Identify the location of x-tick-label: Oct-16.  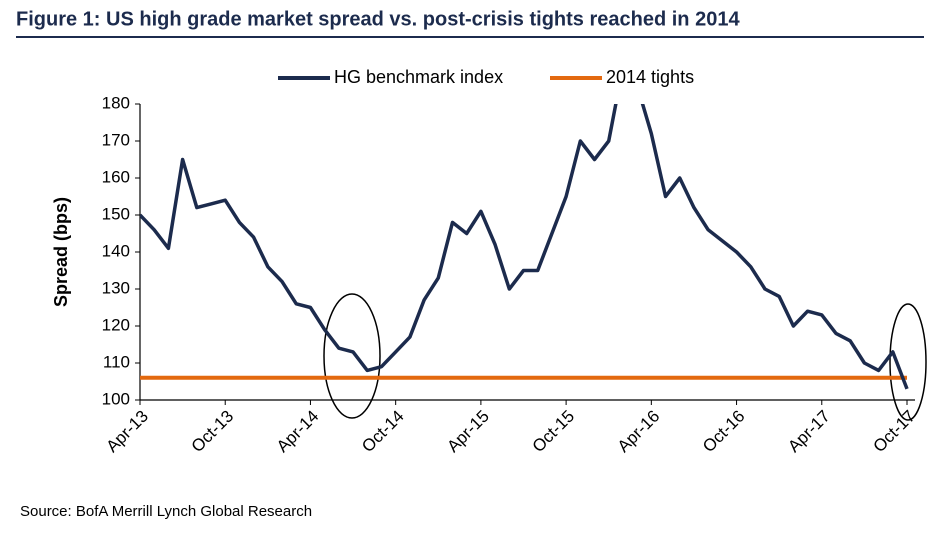
(724, 432).